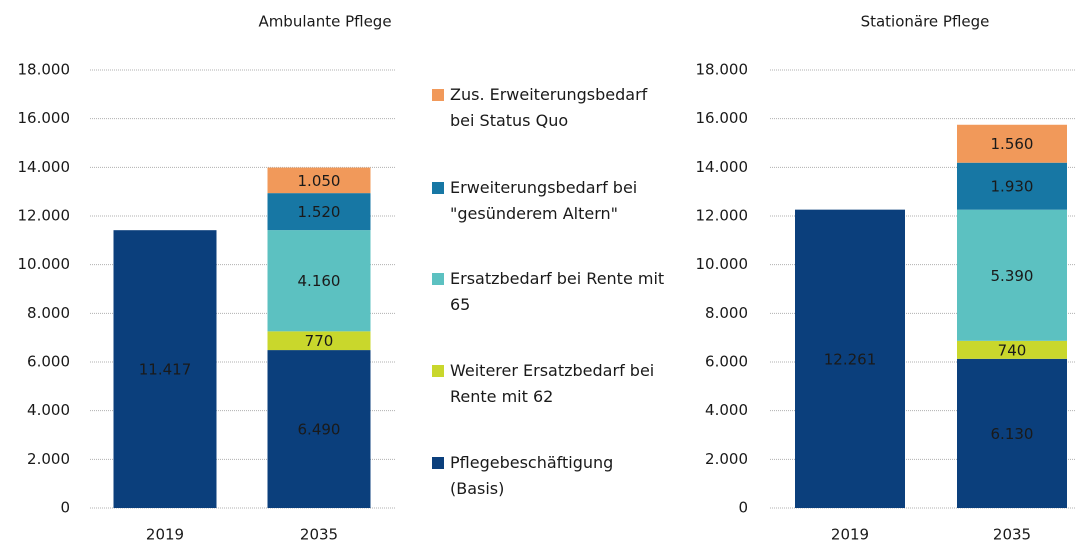  I want to click on data-label: 5.390, so click(1012, 276).